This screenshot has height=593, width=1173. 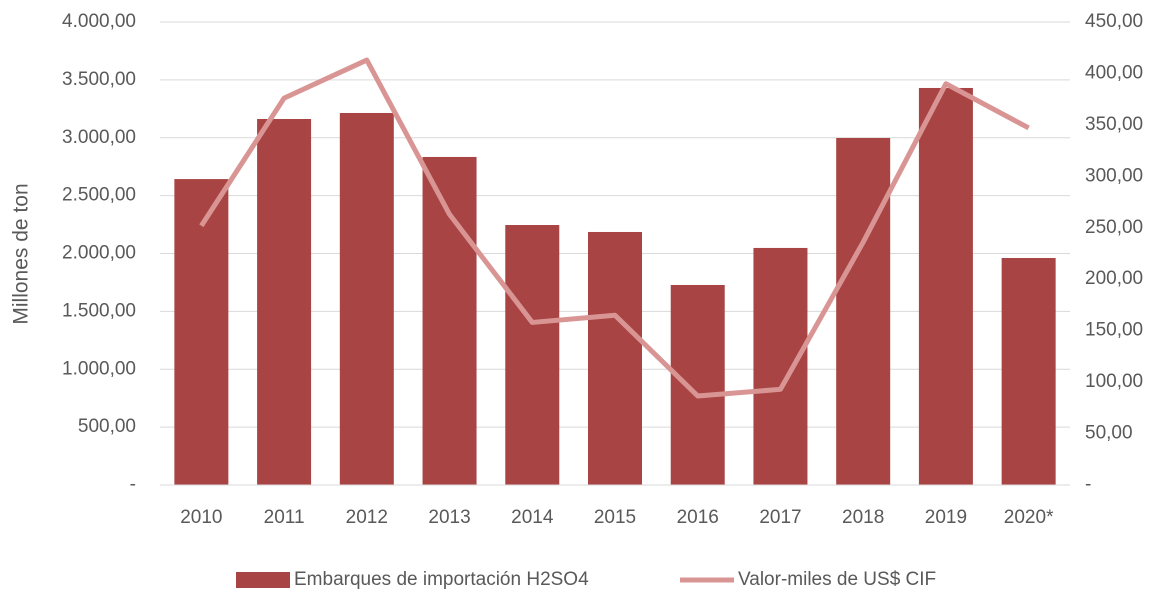 What do you see at coordinates (441, 579) in the screenshot?
I see `legend-label: Embarques de importación H2SO4` at bounding box center [441, 579].